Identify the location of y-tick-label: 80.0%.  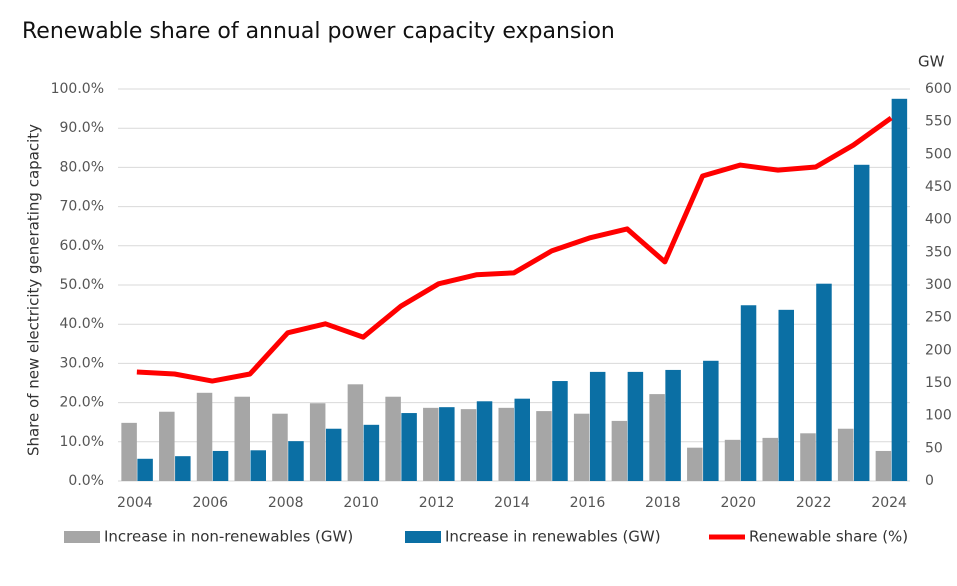
(82, 167).